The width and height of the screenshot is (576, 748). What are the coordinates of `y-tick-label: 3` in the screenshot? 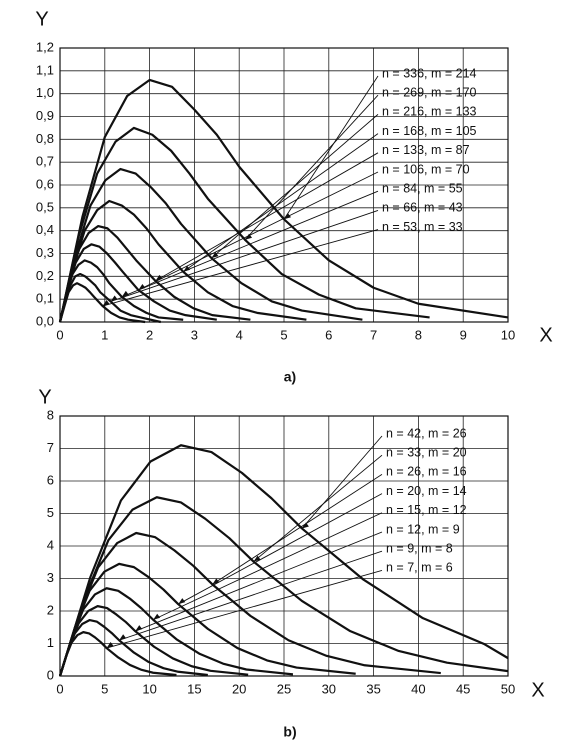 It's located at (50, 577).